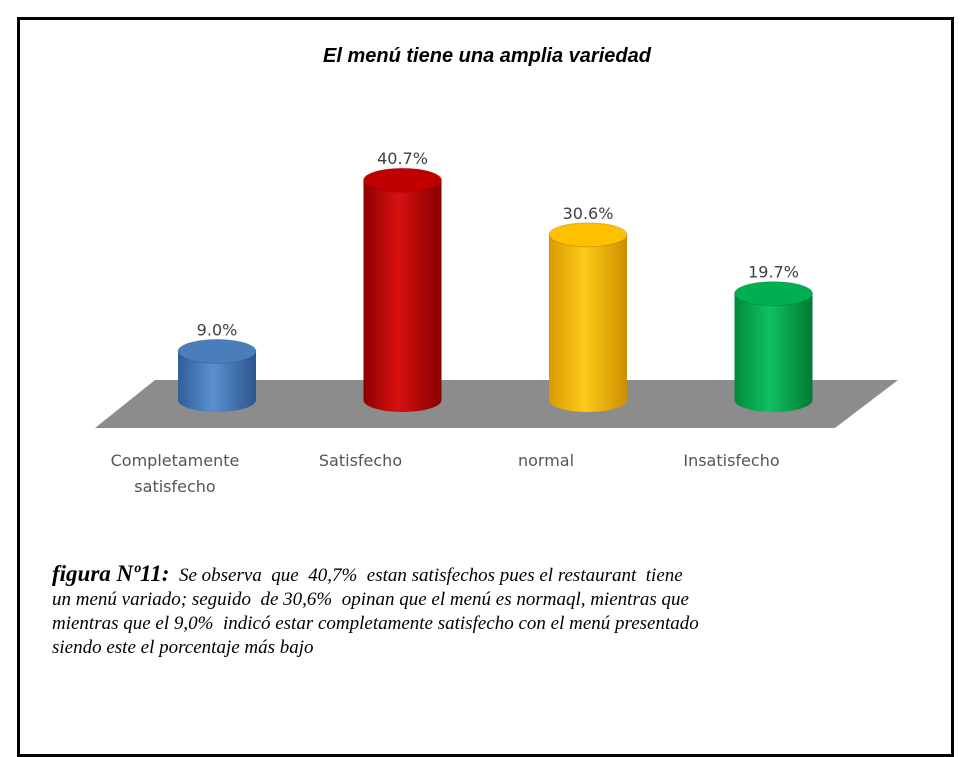 The width and height of the screenshot is (960, 757). I want to click on caption-line: siendo este el porcentaje más bajo, so click(183, 647).